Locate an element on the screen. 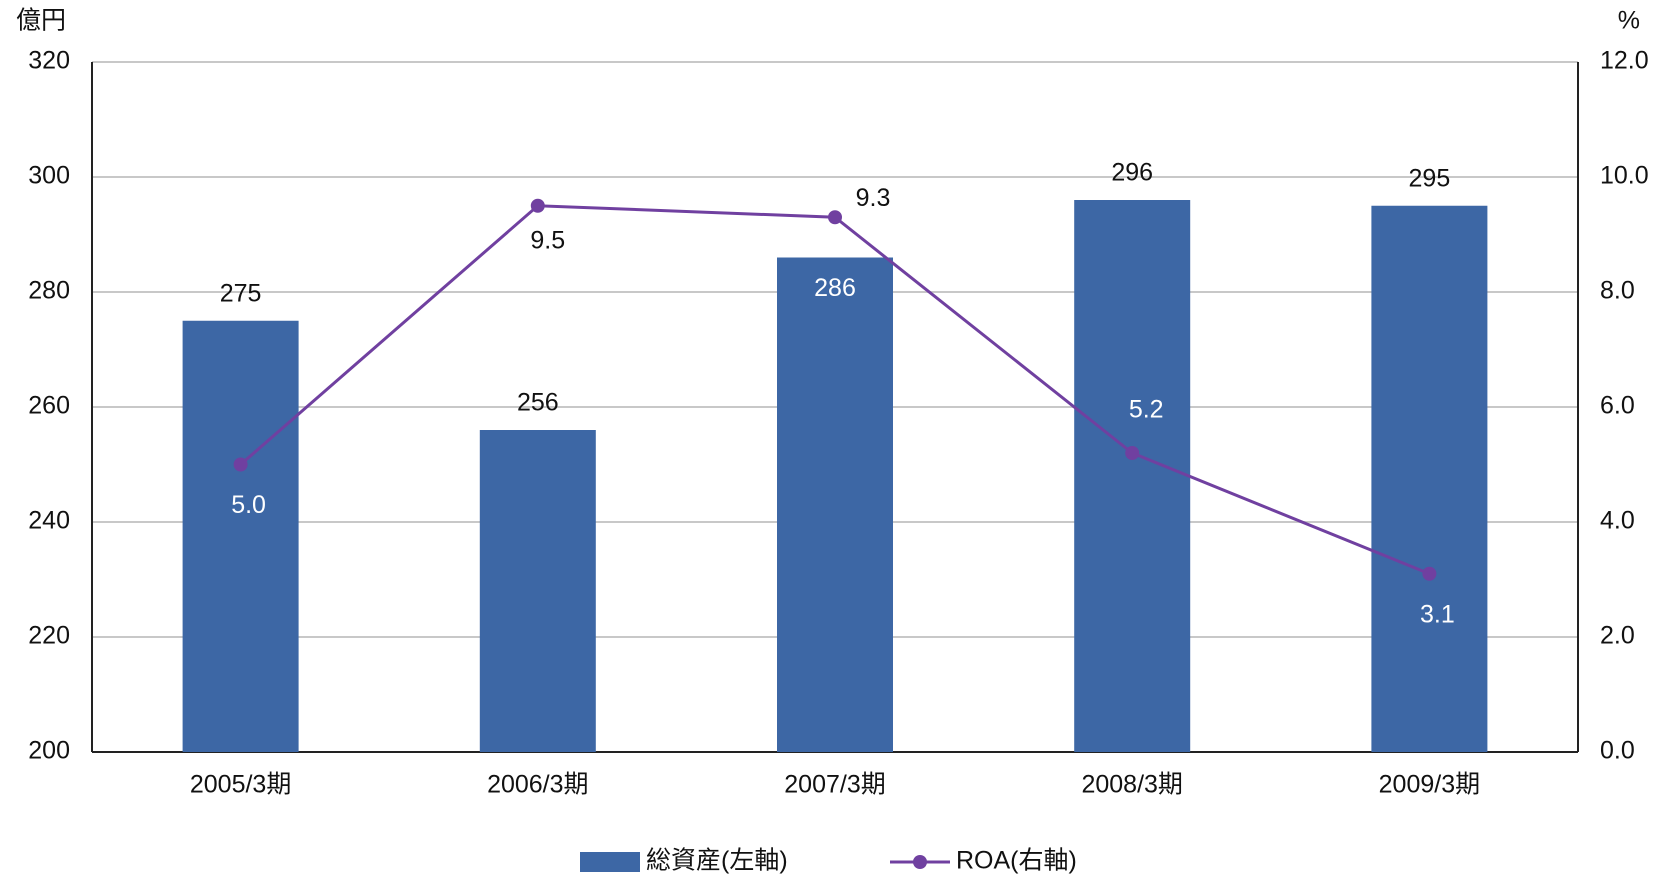 The height and width of the screenshot is (878, 1664). x-tick-label: 2009/3期 is located at coordinates (1429, 785).